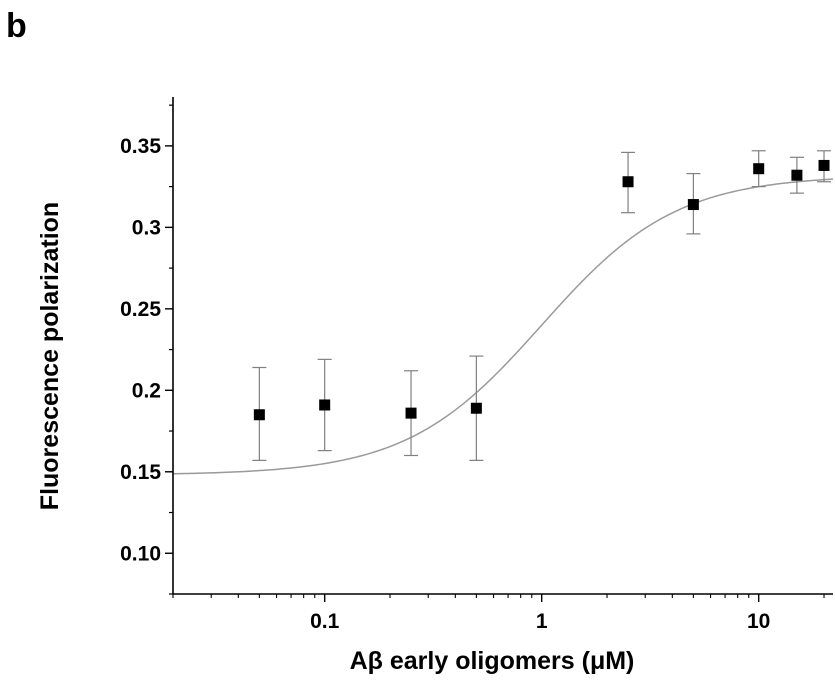 This screenshot has height=681, width=835. What do you see at coordinates (146, 349) in the screenshot?
I see `y-axis-ticks: 0.10 0.15 0.2 0.25 0.3 0.35` at bounding box center [146, 349].